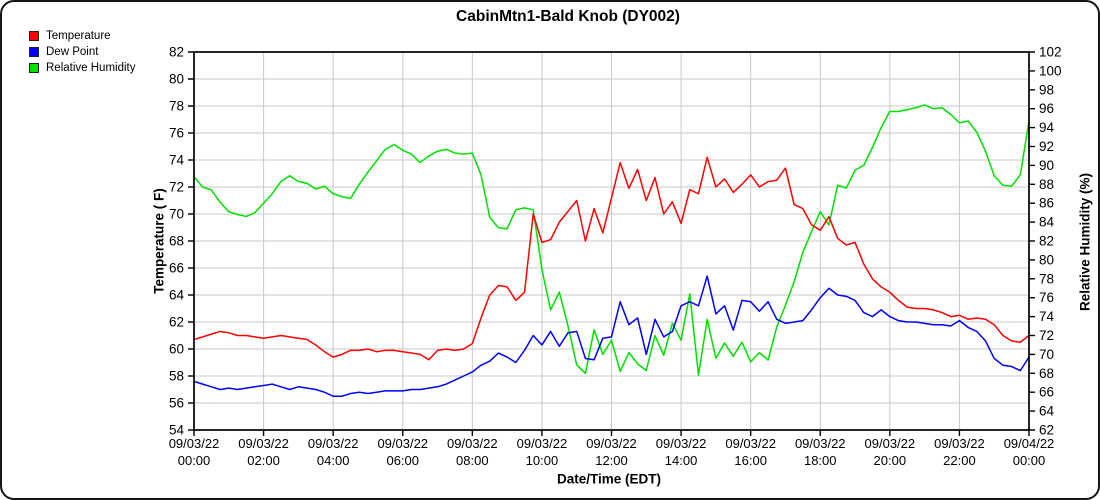 The height and width of the screenshot is (500, 1100). What do you see at coordinates (542, 460) in the screenshot?
I see `x-tick-time-label: 10:00` at bounding box center [542, 460].